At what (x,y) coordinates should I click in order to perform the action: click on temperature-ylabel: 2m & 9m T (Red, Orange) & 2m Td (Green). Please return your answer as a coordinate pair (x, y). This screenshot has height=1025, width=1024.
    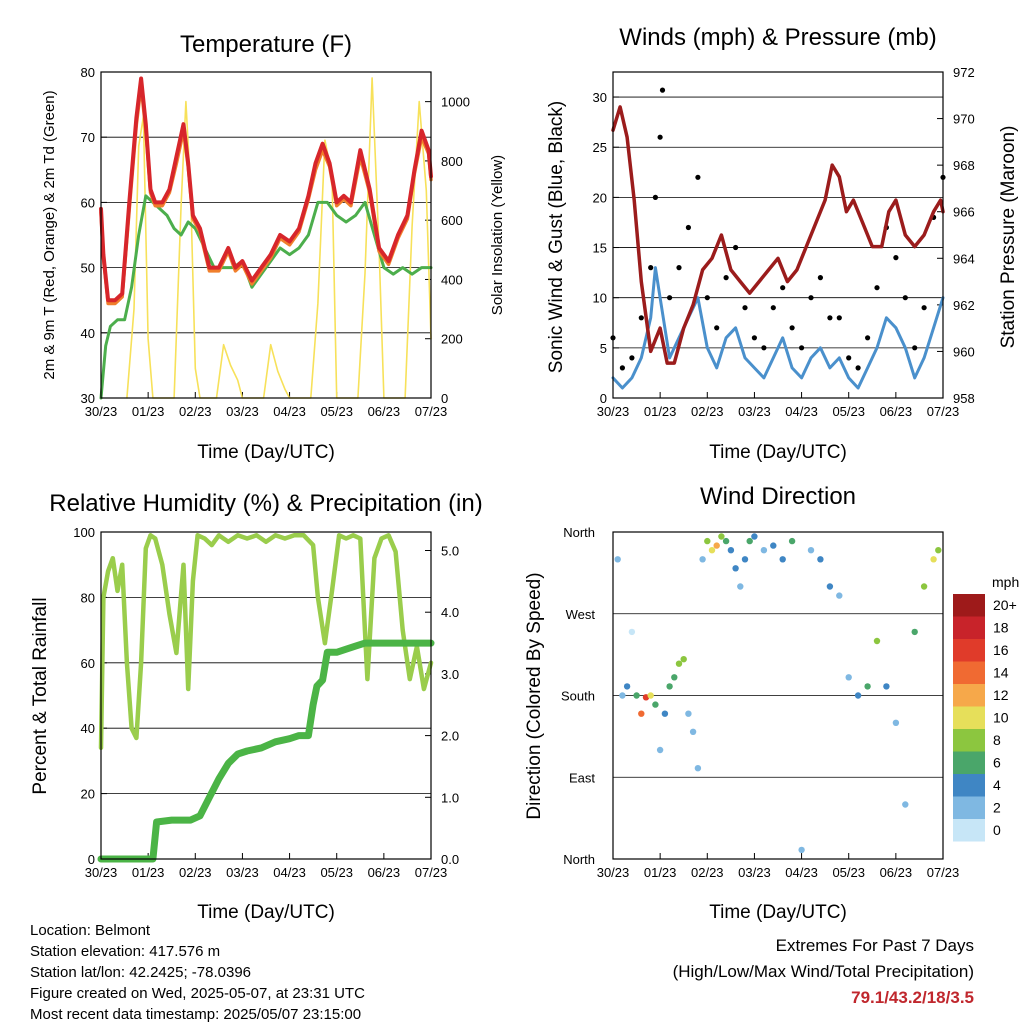
    Looking at the image, I should click on (49, 234).